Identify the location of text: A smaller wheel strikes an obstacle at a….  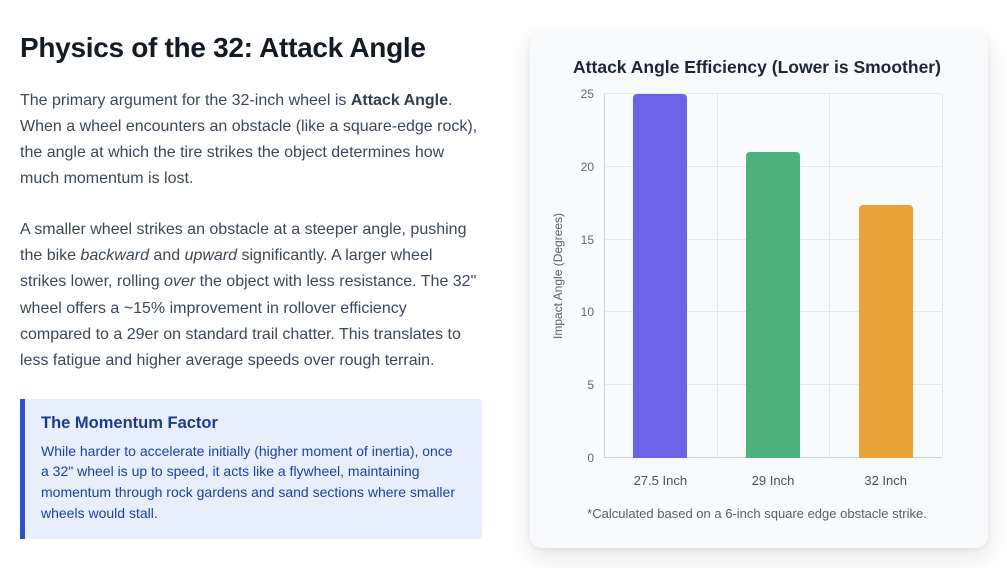
(243, 243).